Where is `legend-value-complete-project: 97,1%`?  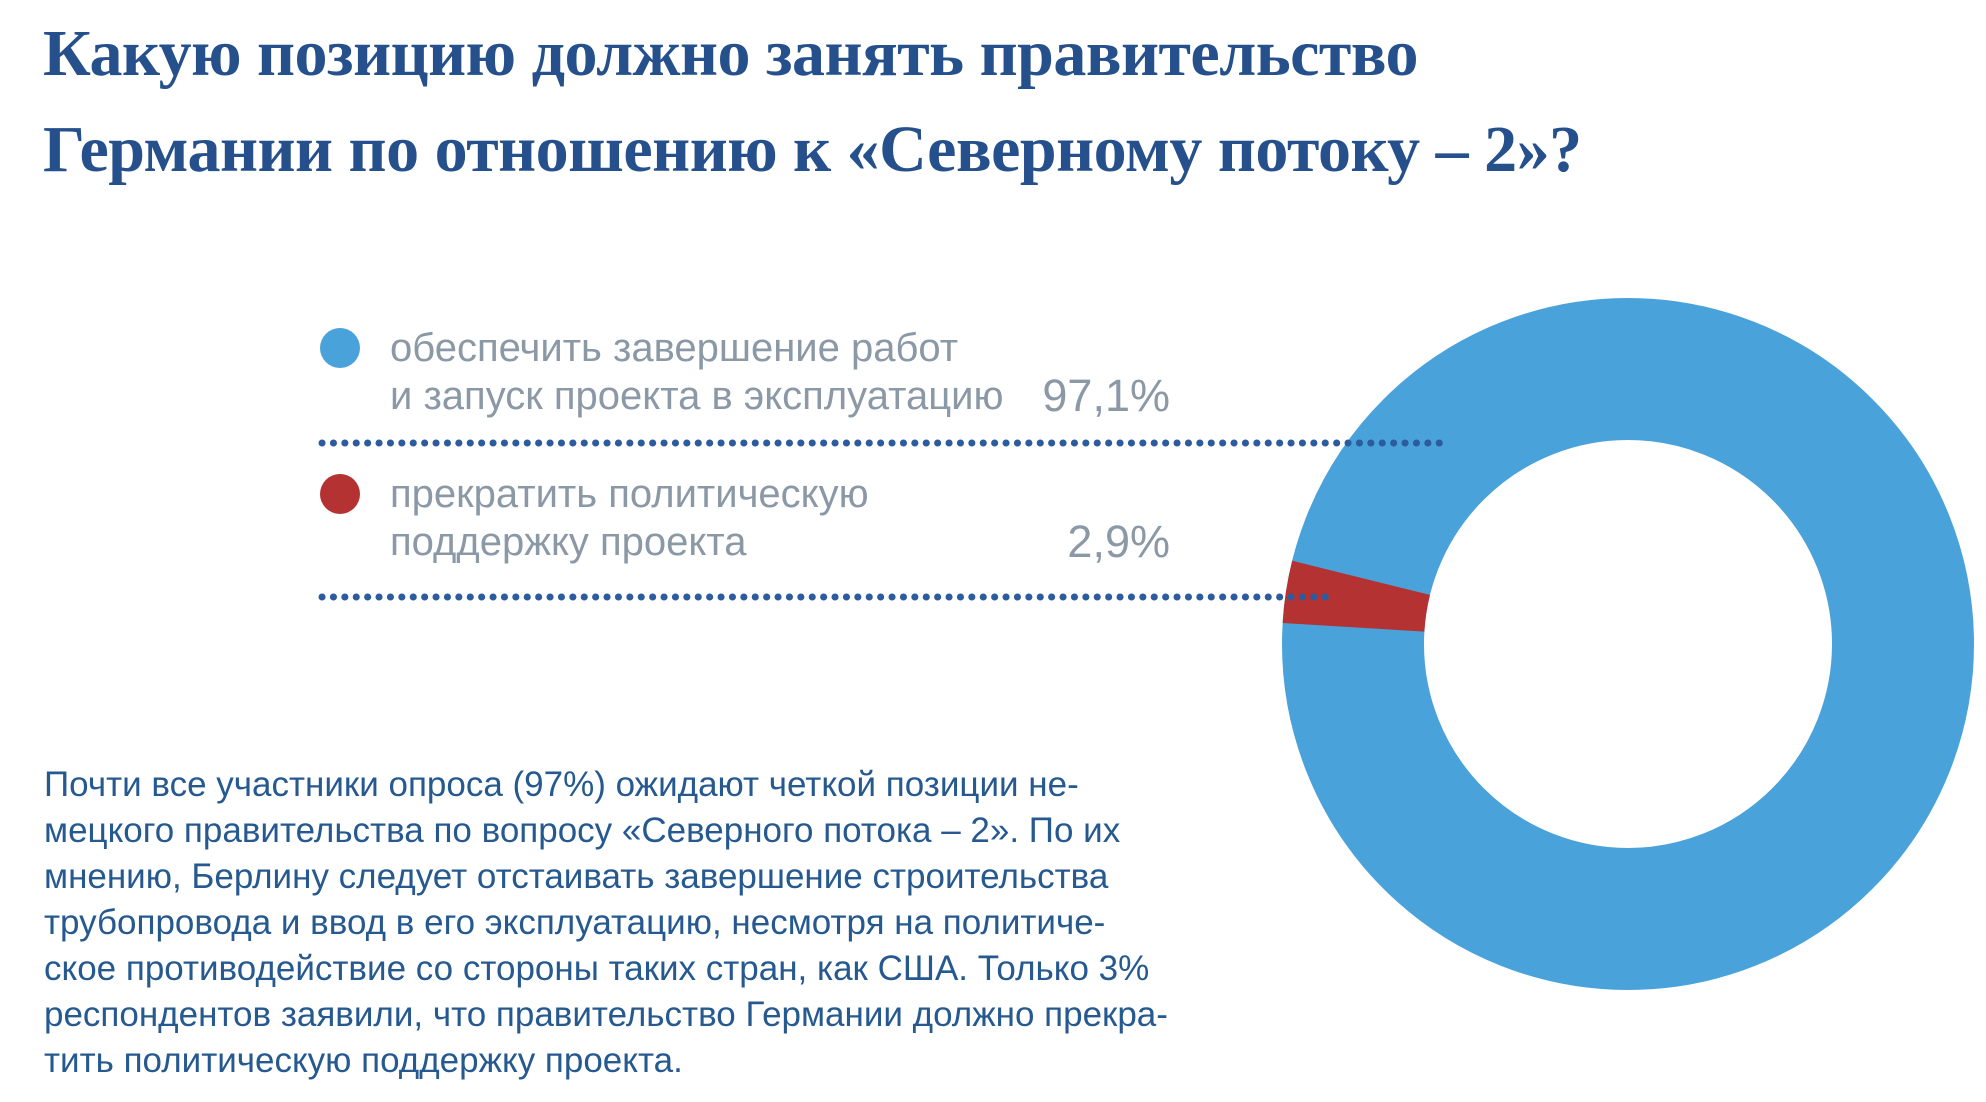
legend-value-complete-project: 97,1% is located at coordinates (1106, 395).